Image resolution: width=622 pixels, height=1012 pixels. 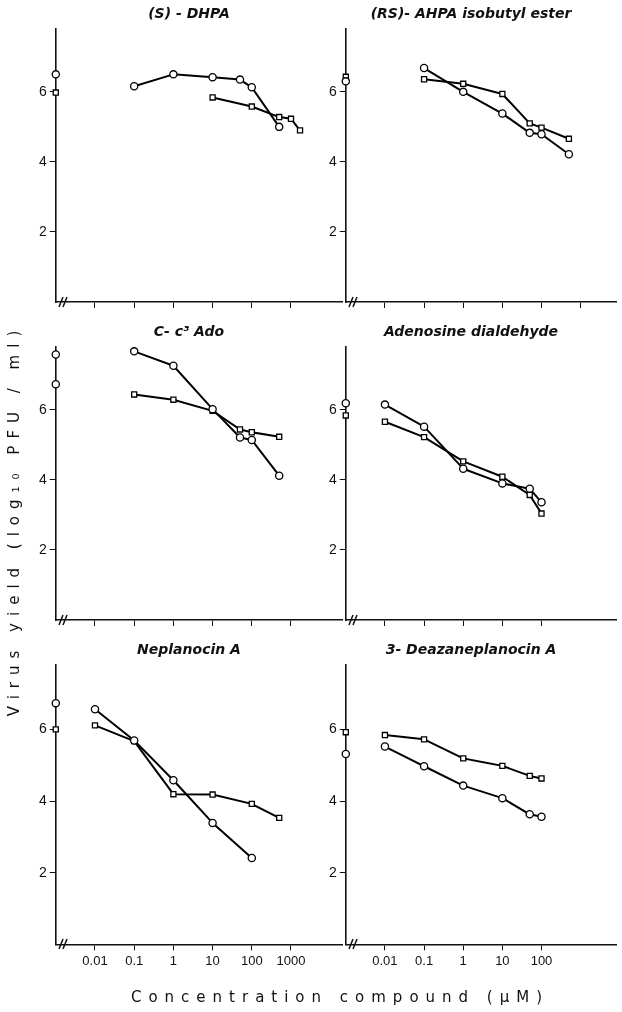 What do you see at coordinates (470, 331) in the screenshot?
I see `chart-title: Adenosine dialdehyde` at bounding box center [470, 331].